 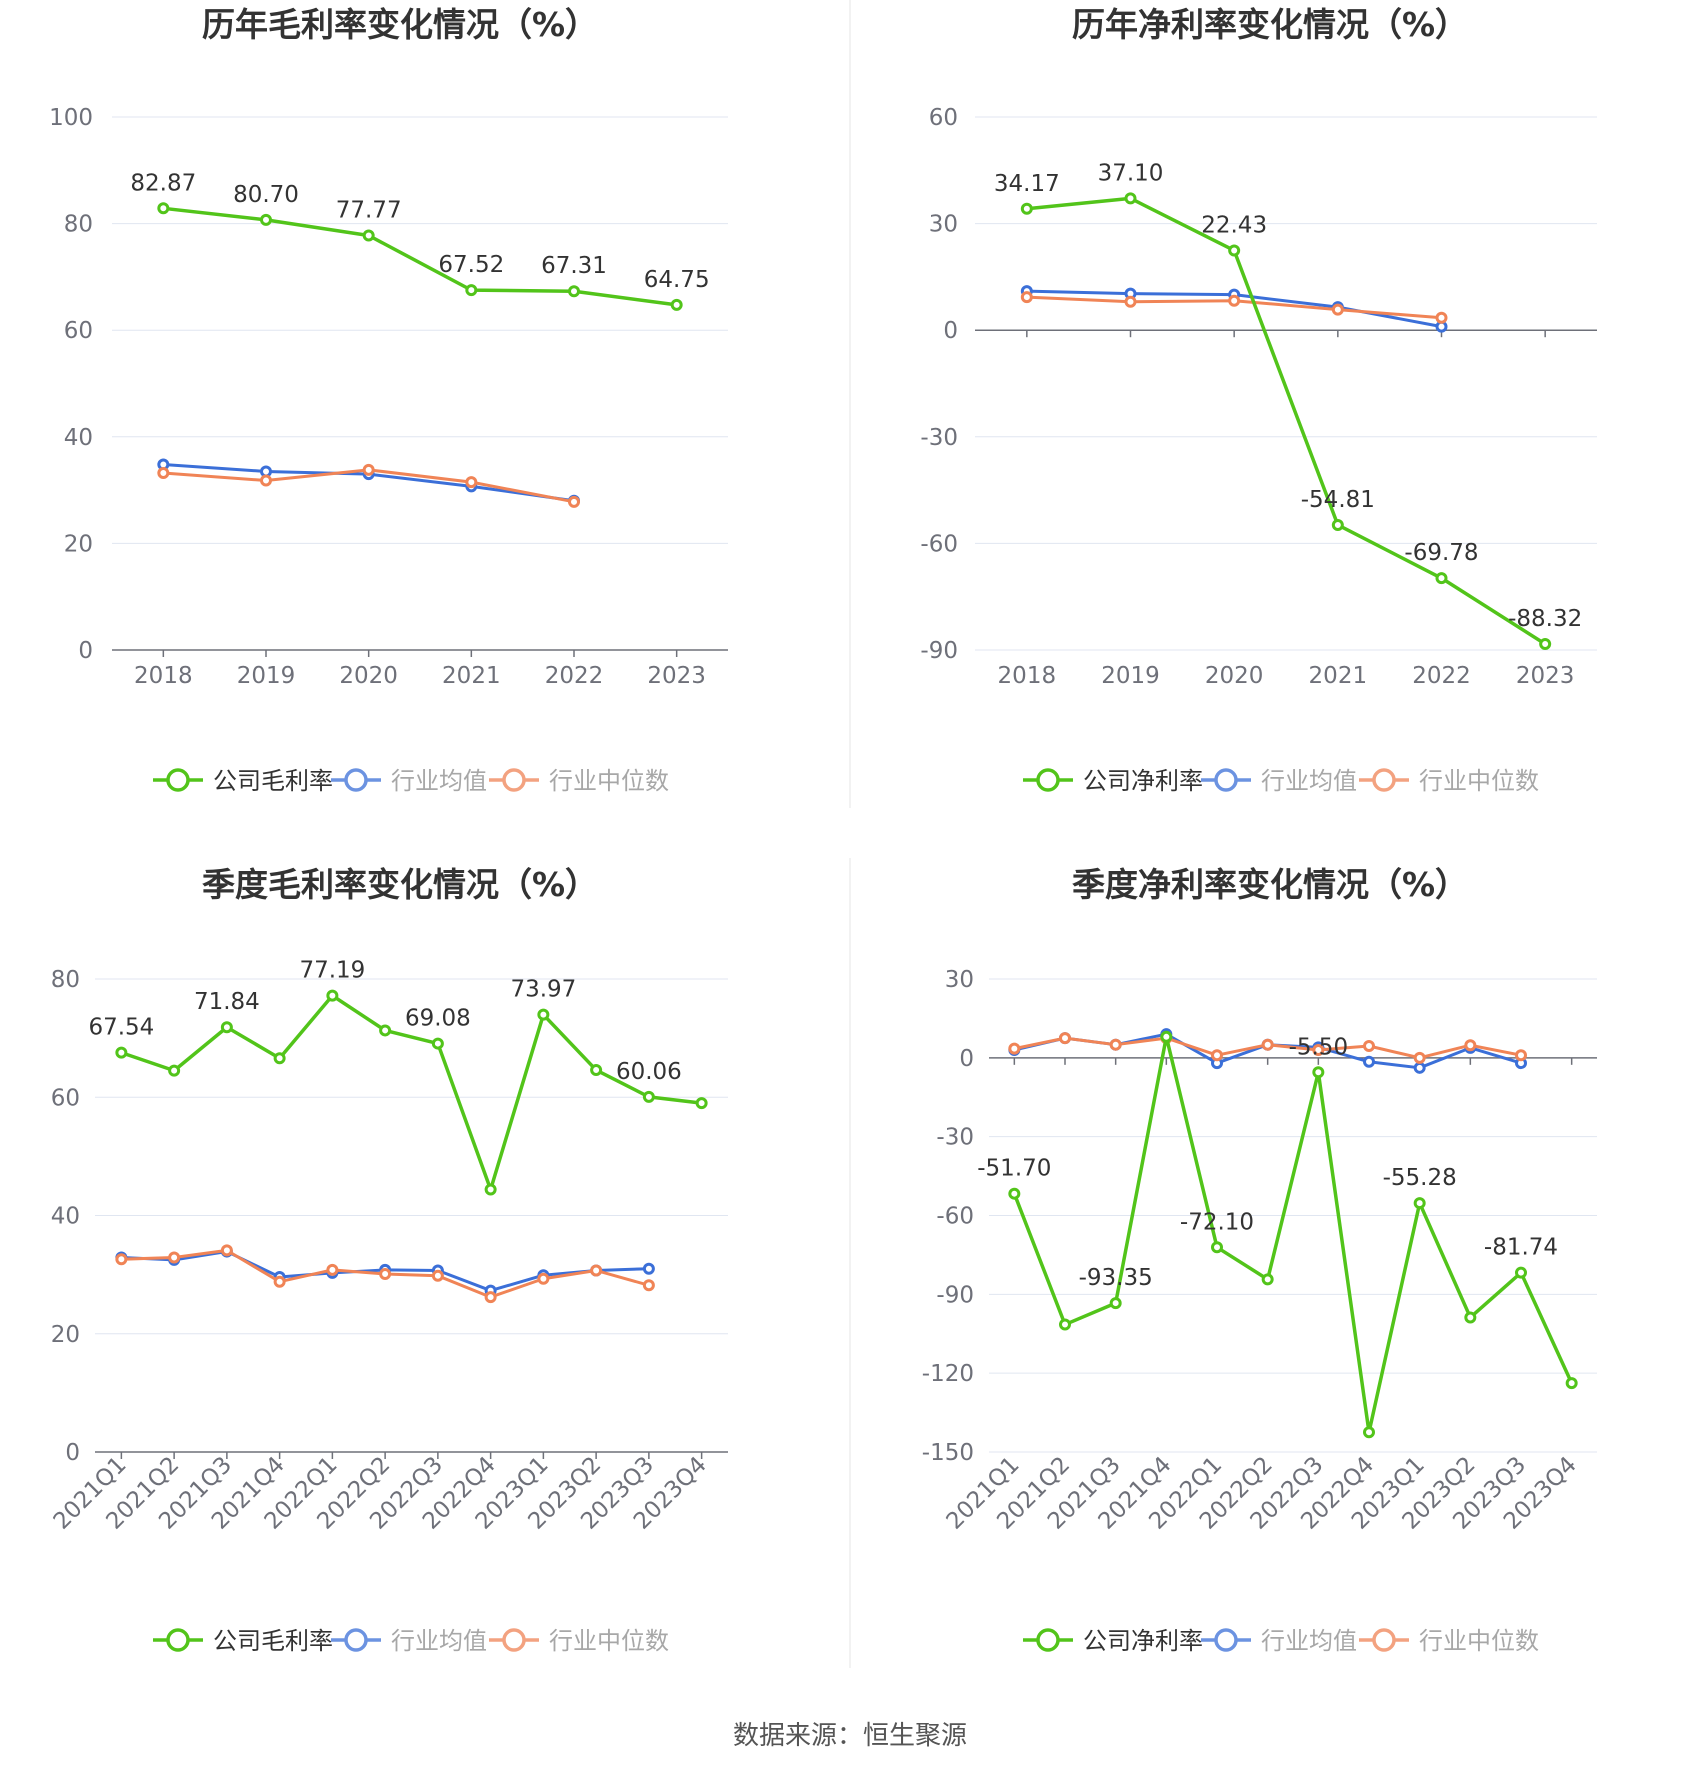 I want to click on chart-title: 季度毛利率变化情况（%）, so click(x=400, y=884).